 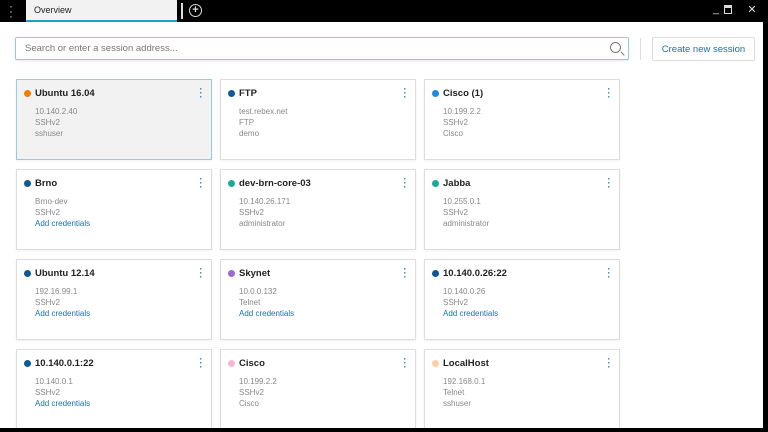 What do you see at coordinates (275, 183) in the screenshot?
I see `session-name: dev-brn-core-03` at bounding box center [275, 183].